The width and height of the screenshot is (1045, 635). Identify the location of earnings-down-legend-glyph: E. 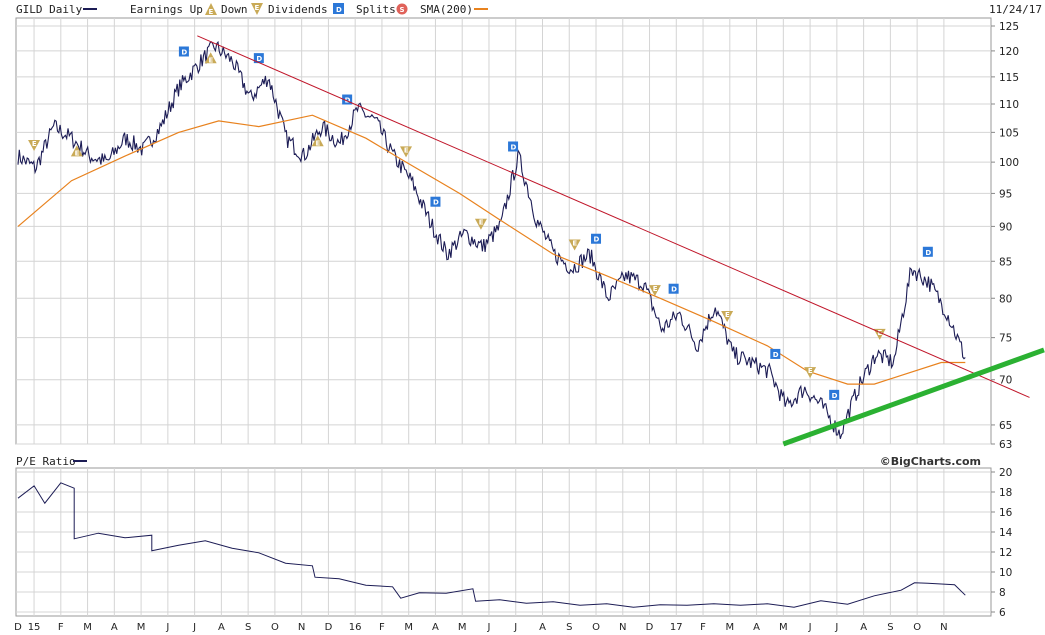
(257, 8).